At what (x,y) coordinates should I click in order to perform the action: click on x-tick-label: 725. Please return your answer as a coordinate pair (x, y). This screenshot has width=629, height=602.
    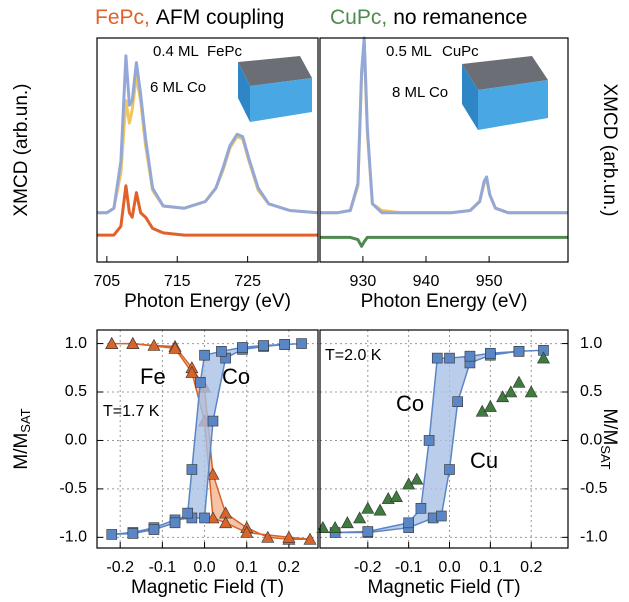
    Looking at the image, I should click on (247, 281).